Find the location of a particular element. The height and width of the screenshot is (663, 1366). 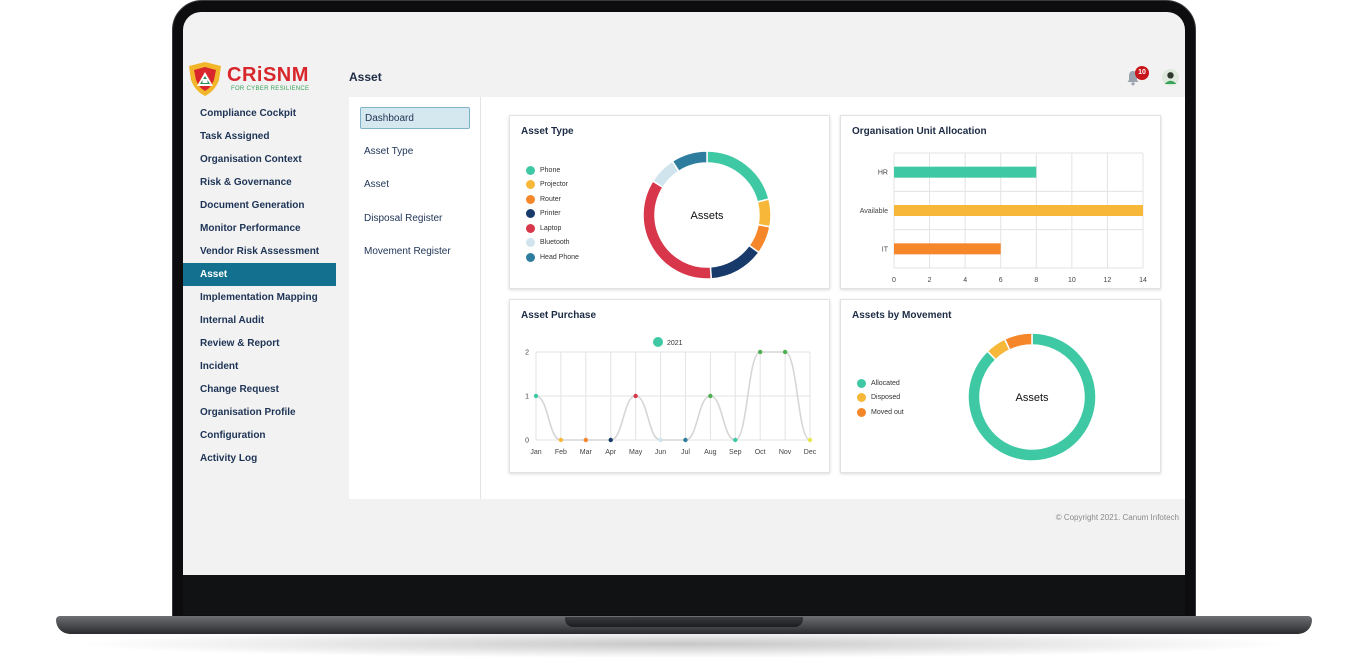

movement-title: Assets by Movement is located at coordinates (902, 315).